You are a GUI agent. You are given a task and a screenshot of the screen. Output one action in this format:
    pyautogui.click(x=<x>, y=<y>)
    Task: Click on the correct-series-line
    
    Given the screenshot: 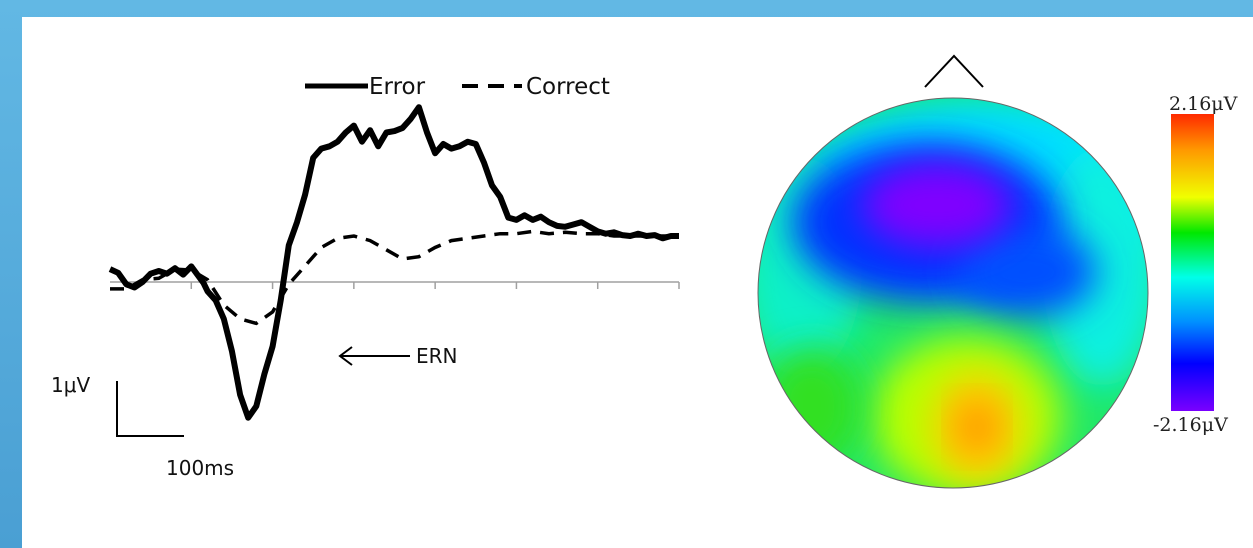 What is the action you would take?
    pyautogui.click(x=394, y=277)
    